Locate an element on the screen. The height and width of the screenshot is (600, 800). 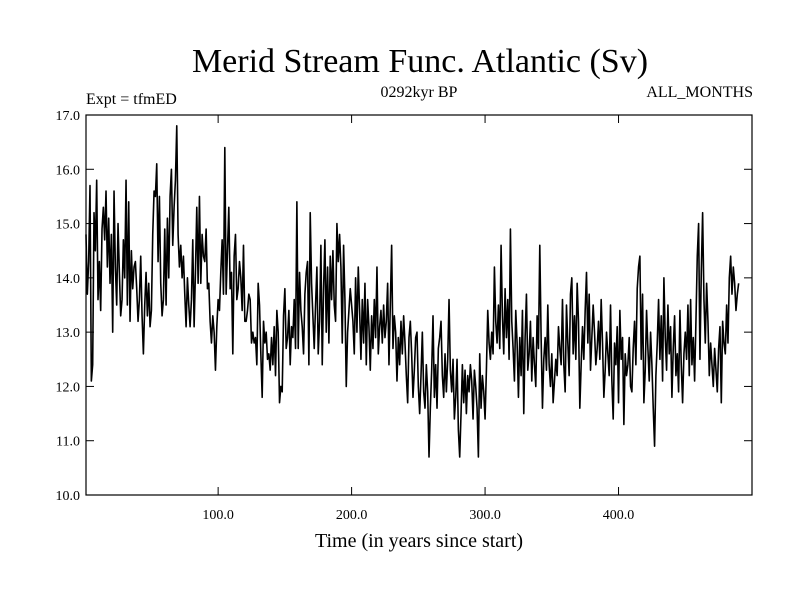
y-tick-label: 14.0 is located at coordinates (68, 279).